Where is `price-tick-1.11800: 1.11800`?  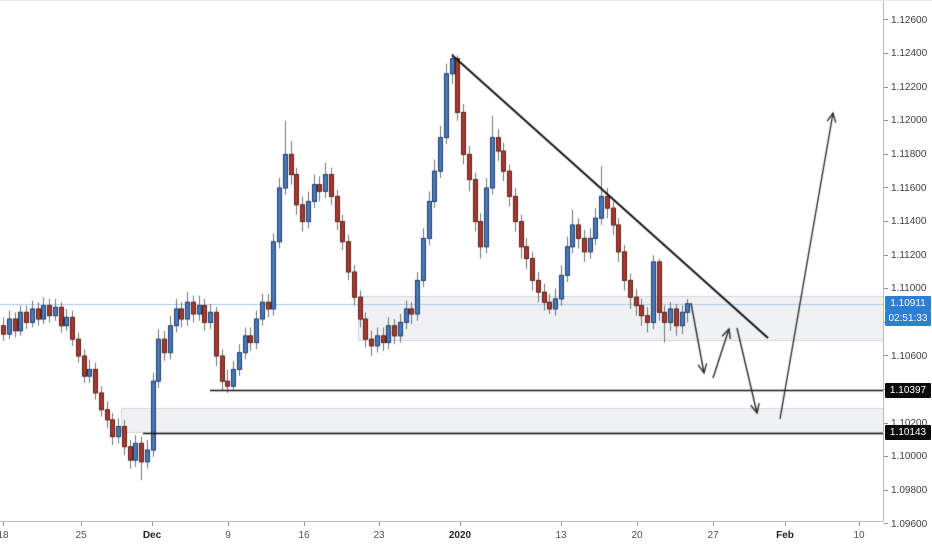
price-tick-1.11800: 1.11800 is located at coordinates (908, 154).